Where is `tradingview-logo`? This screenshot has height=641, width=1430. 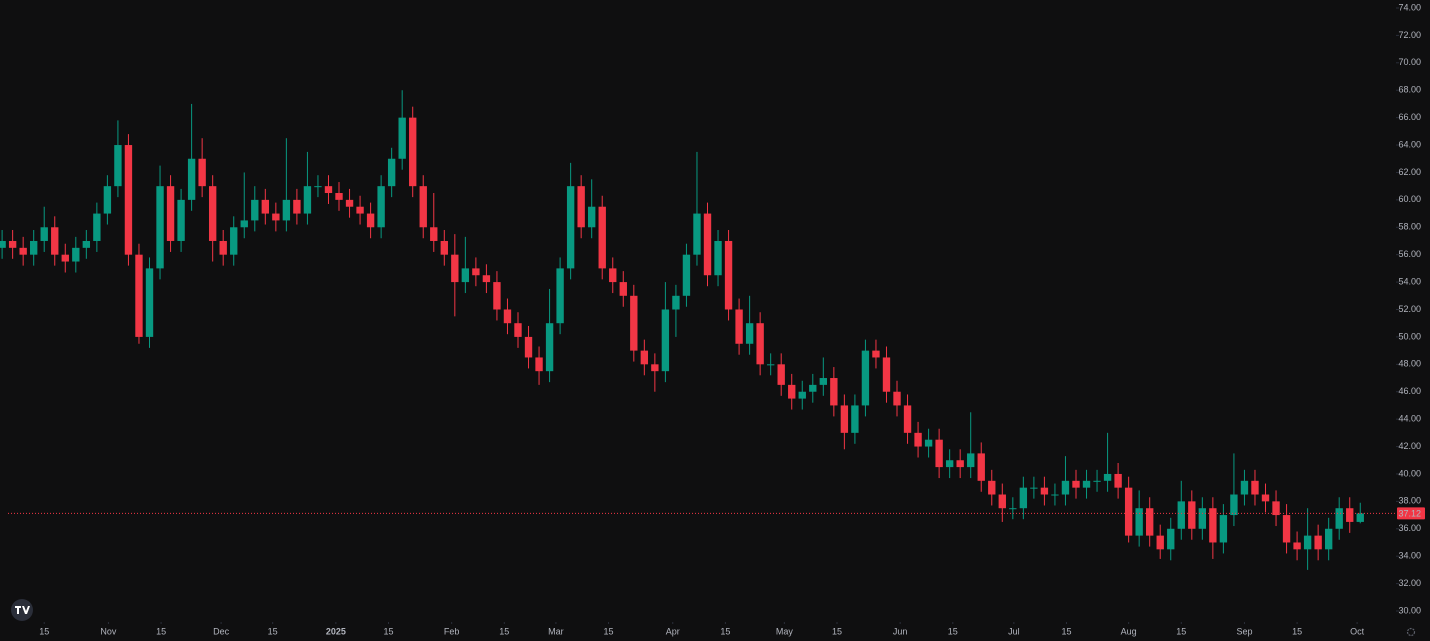
tradingview-logo is located at coordinates (22, 610).